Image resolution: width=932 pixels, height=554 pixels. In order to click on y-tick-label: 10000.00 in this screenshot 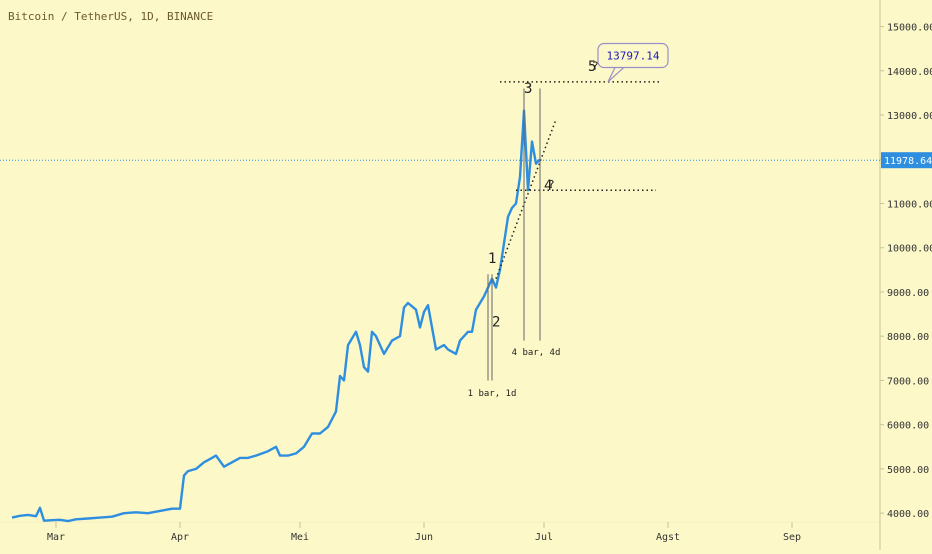, I will do `click(909, 249)`.